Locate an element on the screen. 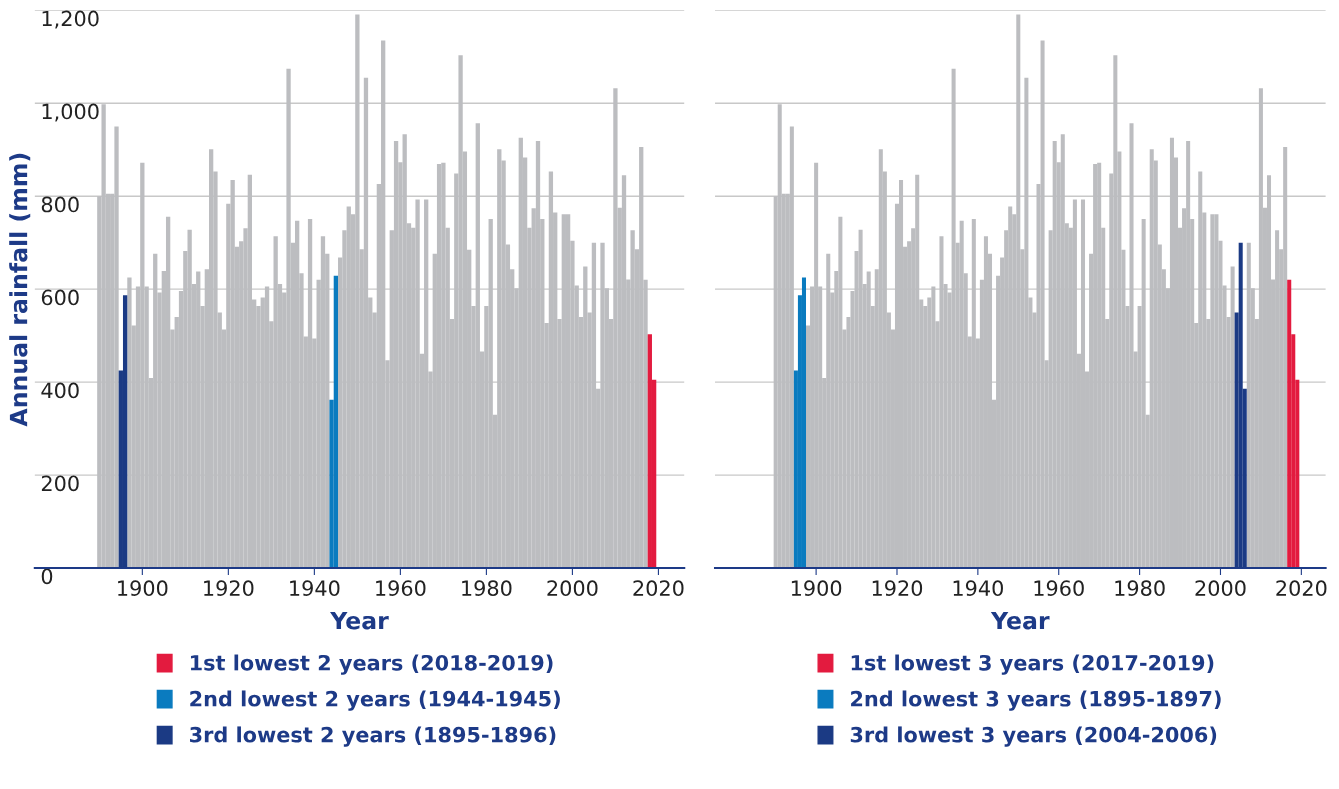  legend-label: 3rd lowest 3 years (2004-2006) is located at coordinates (1033, 736).